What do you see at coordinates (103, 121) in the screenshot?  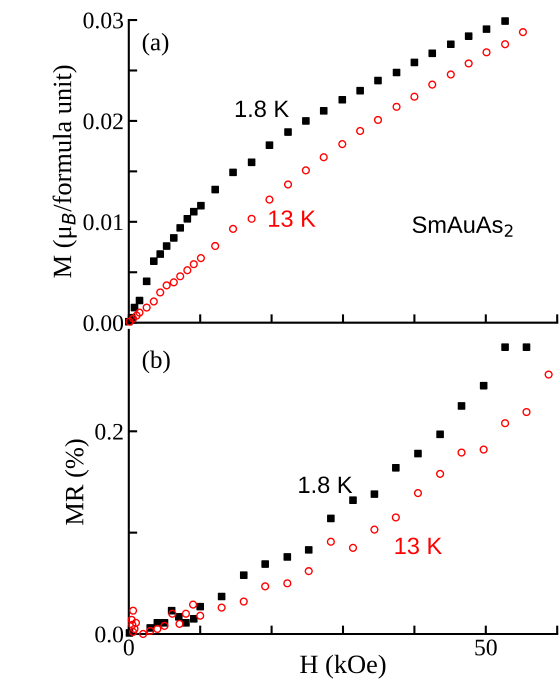 I see `y-tick-label: 0.02` at bounding box center [103, 121].